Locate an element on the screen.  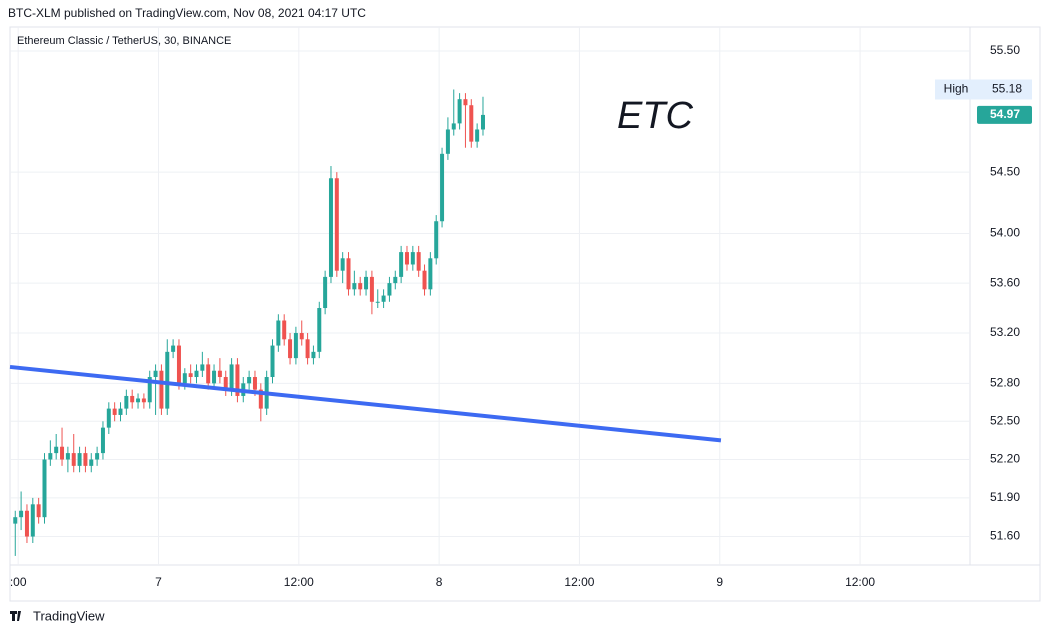
y-tick-label: 53.60 is located at coordinates (1005, 282).